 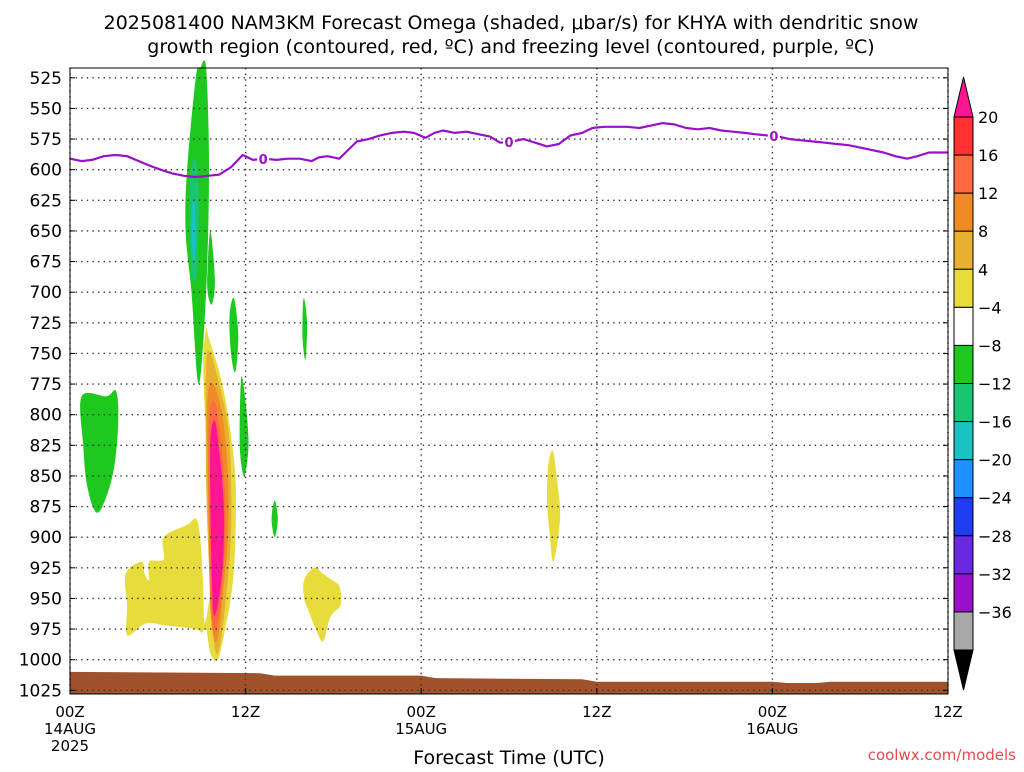 I want to click on colorbar-label-6: −4, so click(x=990, y=307).